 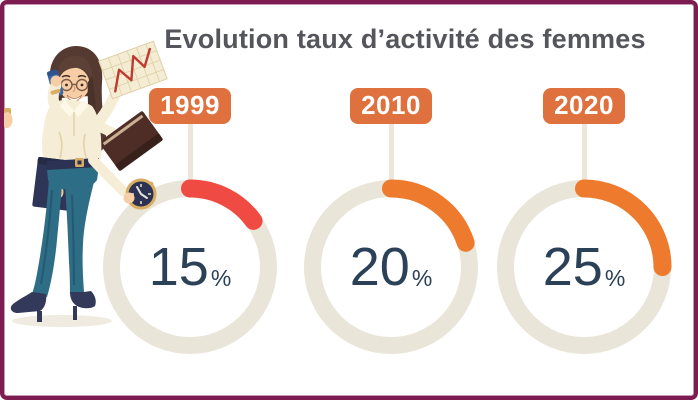 What do you see at coordinates (80, 236) in the screenshot?
I see `leg-right` at bounding box center [80, 236].